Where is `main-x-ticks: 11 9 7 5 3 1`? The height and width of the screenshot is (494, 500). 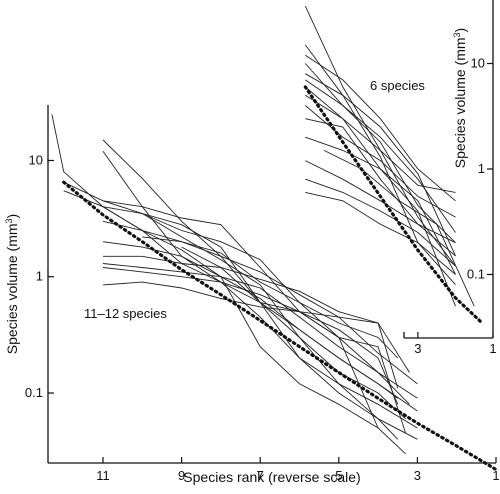 main-x-ticks: 11 9 7 5 3 1 is located at coordinates (298, 470).